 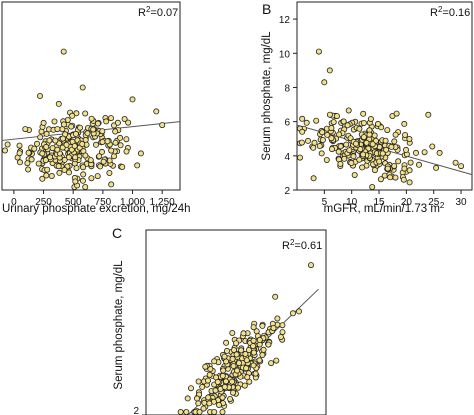 I want to click on panel-c-r2-number: 0.61, so click(x=311, y=246).